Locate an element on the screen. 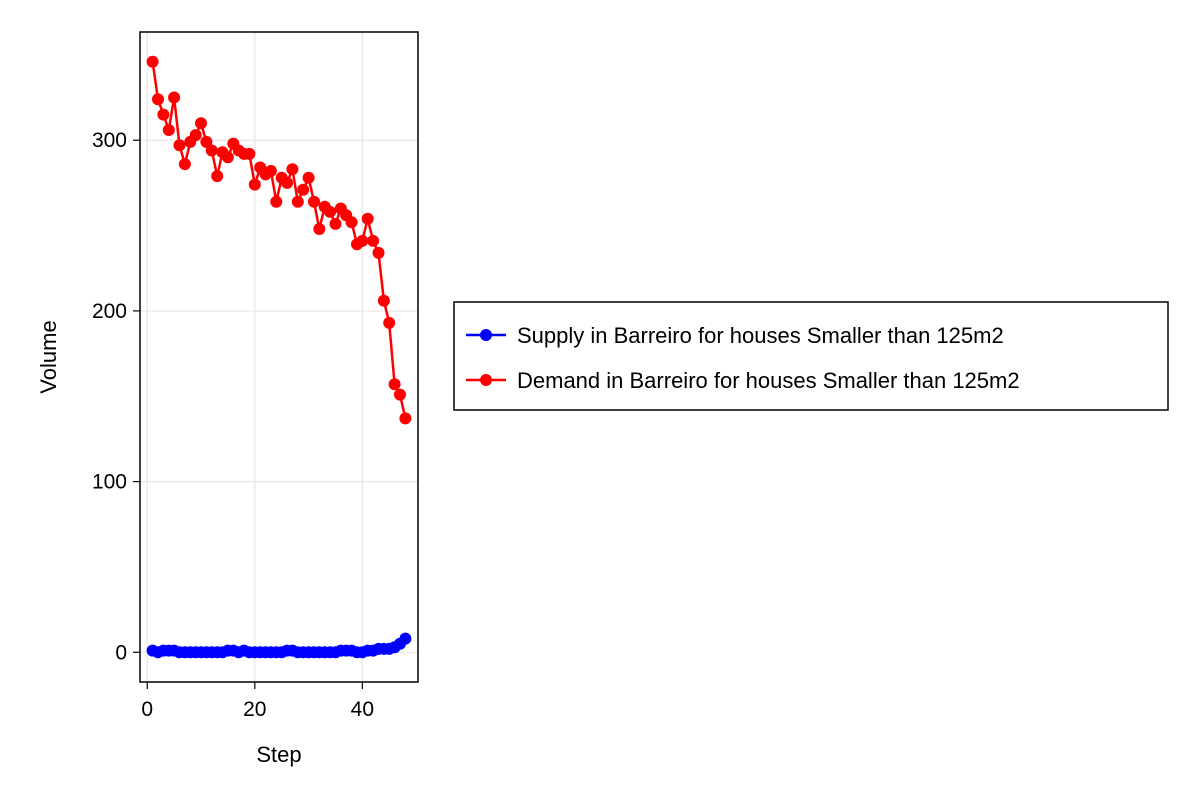  x-tick-label: 20 is located at coordinates (254, 709).